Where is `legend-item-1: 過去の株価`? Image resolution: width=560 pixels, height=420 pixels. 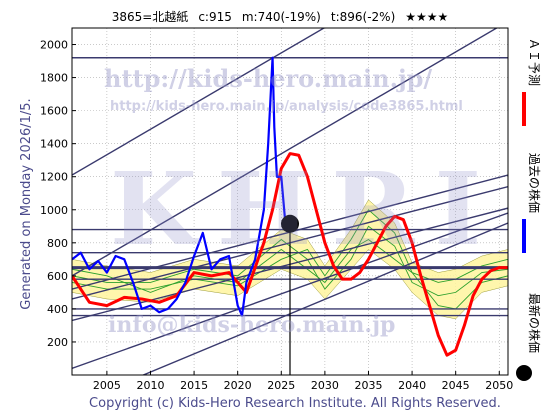 legend-item-1: 過去の株価 is located at coordinates (532, 203).